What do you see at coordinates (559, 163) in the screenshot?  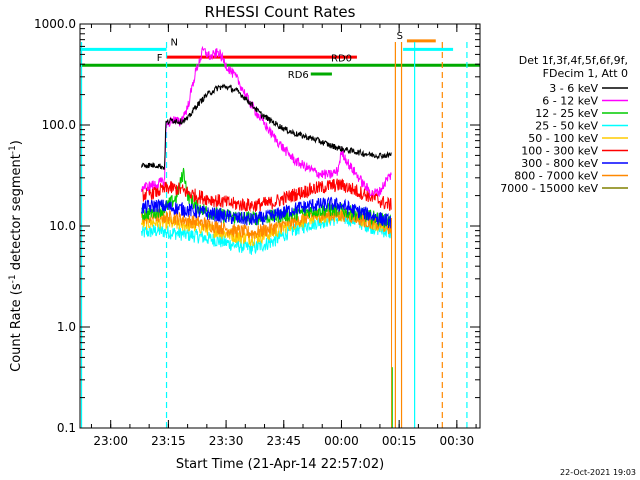 I see `legend-entry-label: 300 - 800 keV` at bounding box center [559, 163].